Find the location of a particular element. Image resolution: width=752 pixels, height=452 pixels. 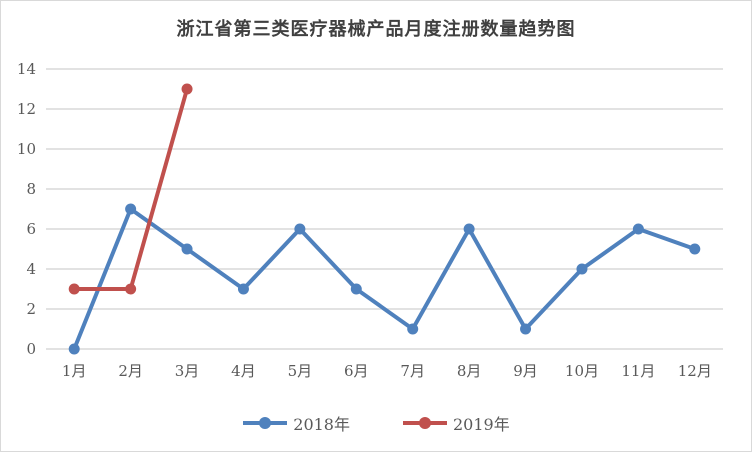

svg-text: 9月 is located at coordinates (525, 371).